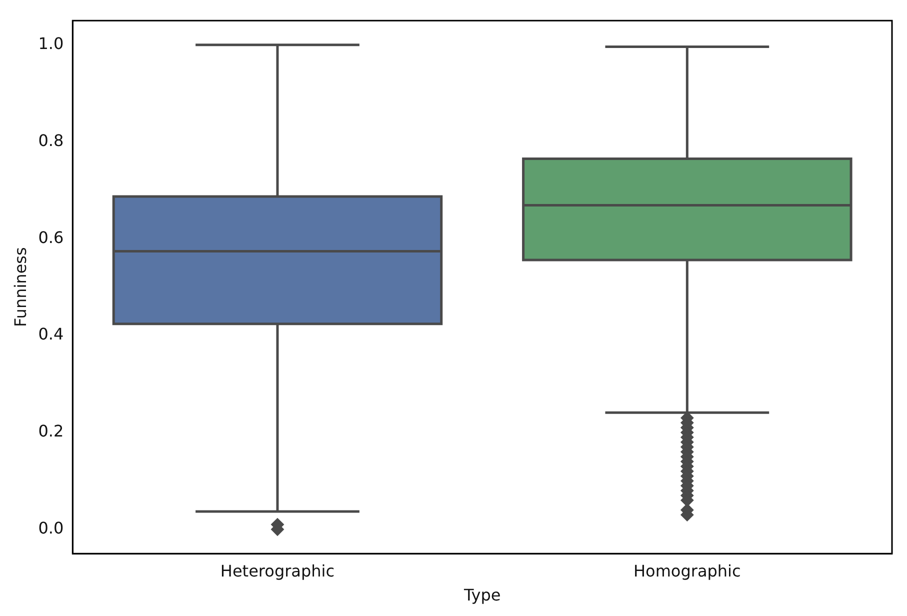  I want to click on y-tick-label: 0.0, so click(51, 528).